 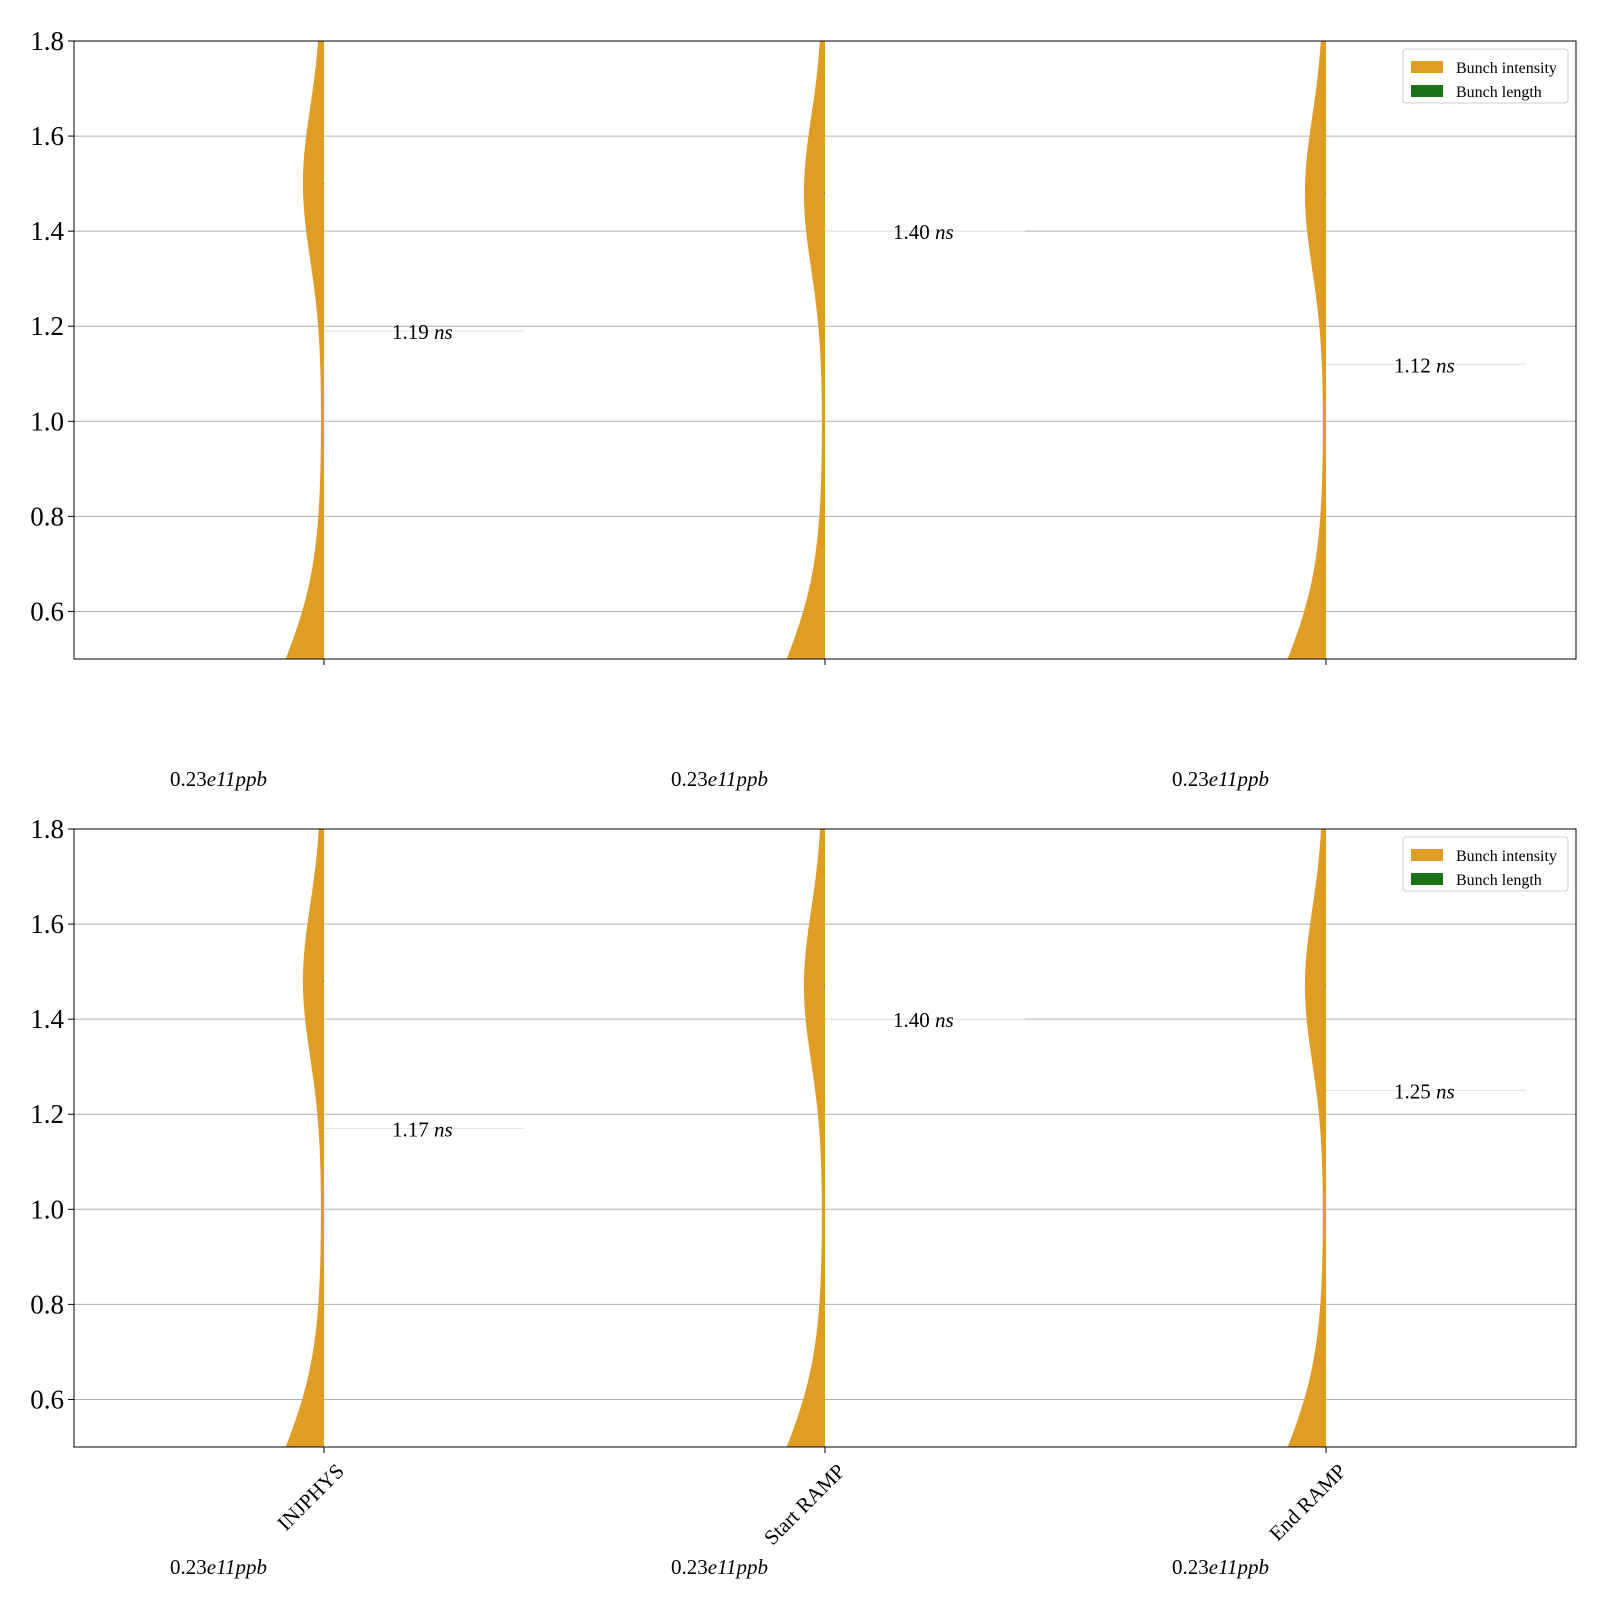 I want to click on bunch-length-value-label: 1.19 ns, so click(x=422, y=332).